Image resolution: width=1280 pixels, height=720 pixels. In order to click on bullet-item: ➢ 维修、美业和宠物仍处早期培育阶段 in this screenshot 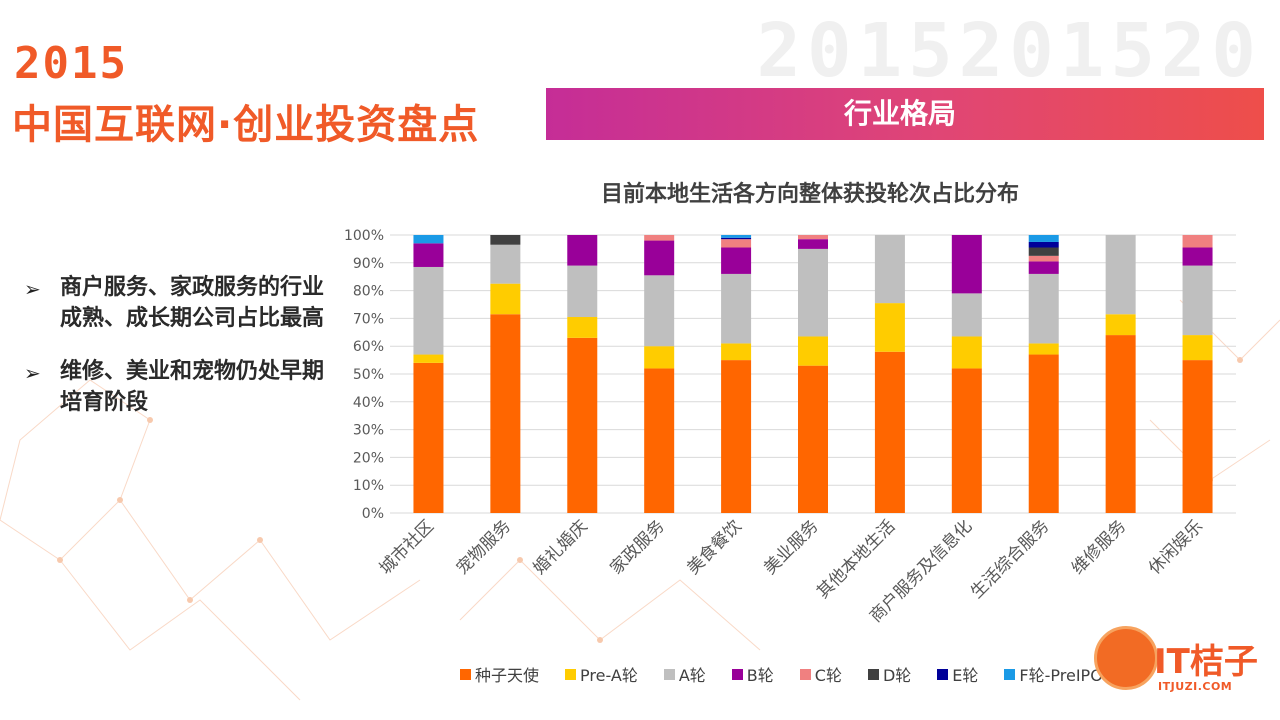, I will do `click(184, 387)`.